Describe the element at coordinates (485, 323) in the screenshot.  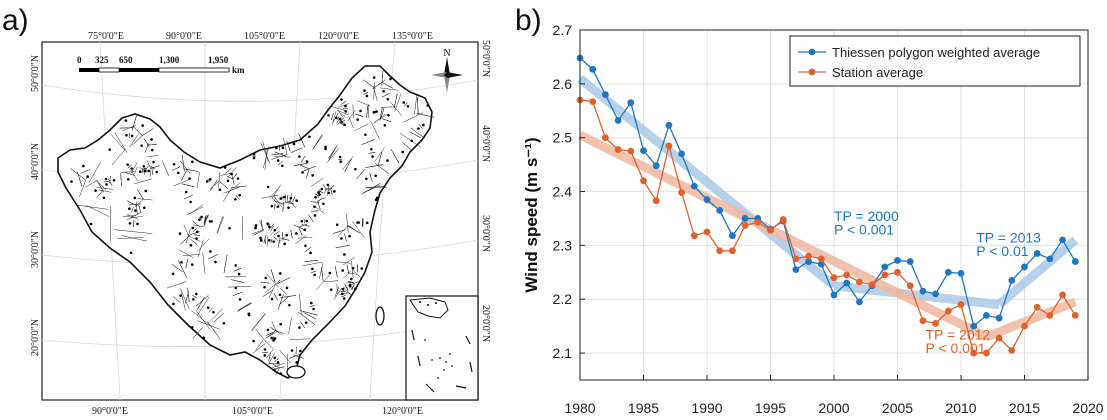
I see `lat-label-right: 20°0'0"N` at that location.